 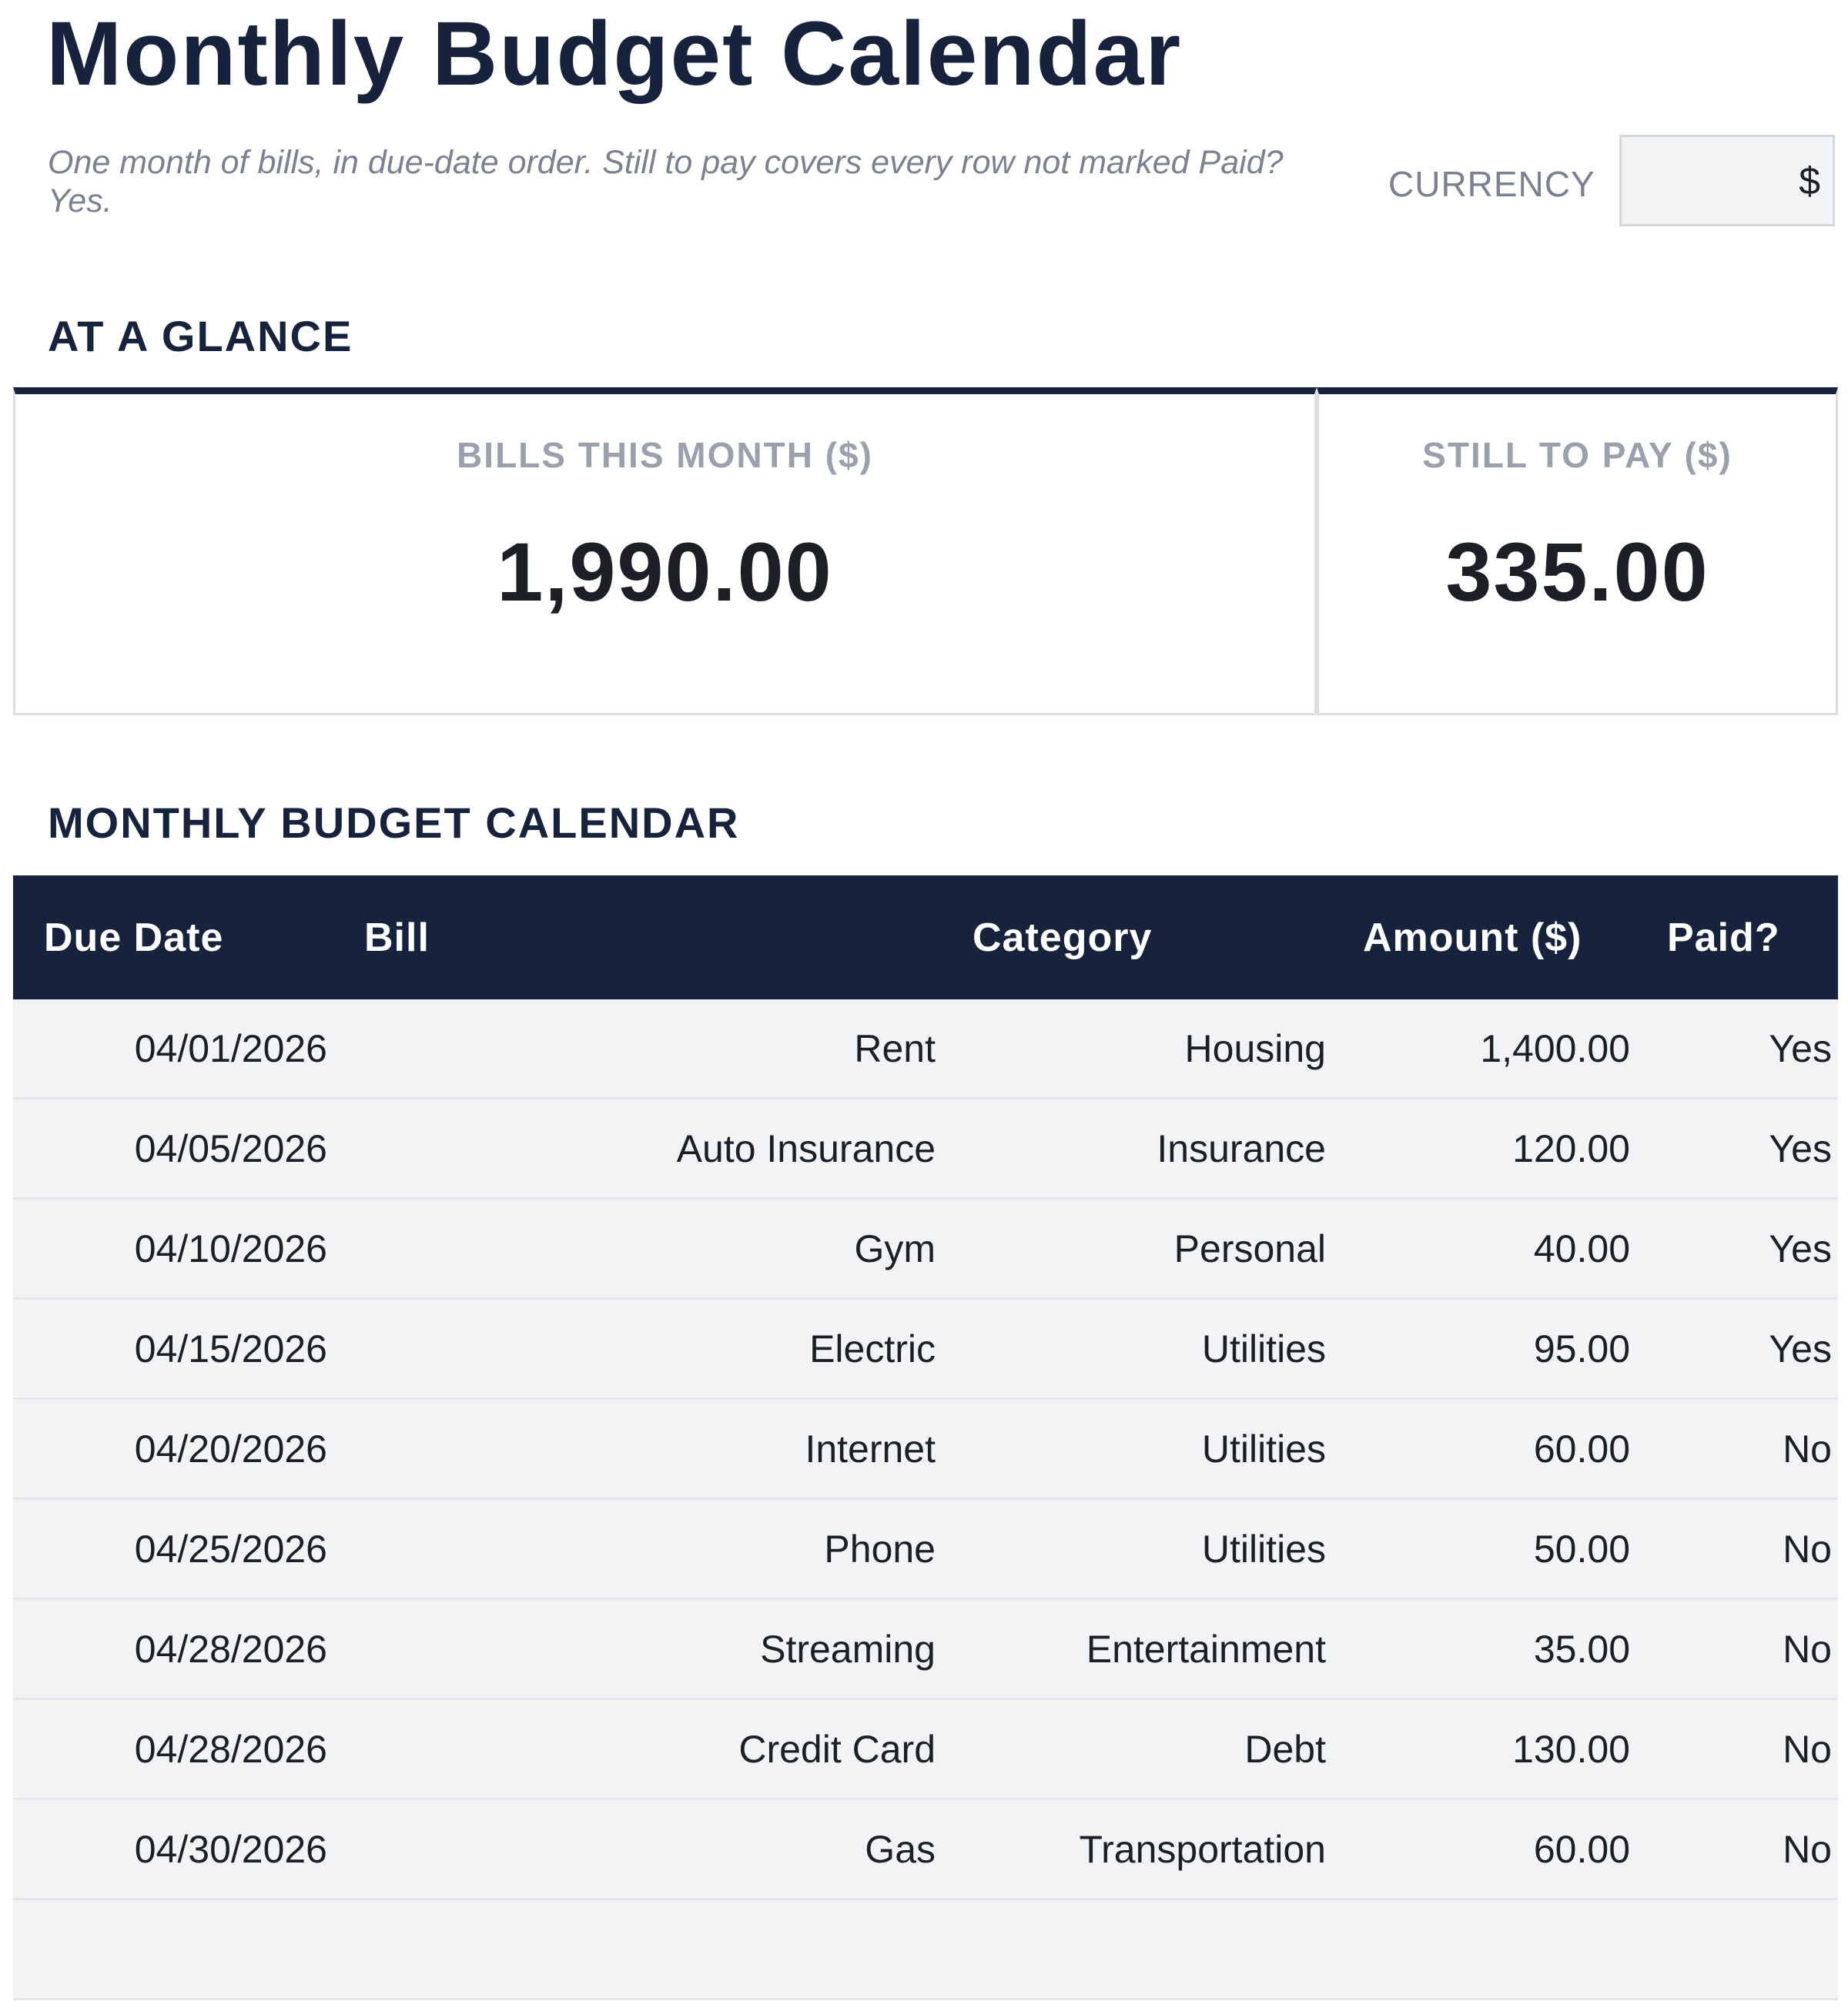 I want to click on column-header: Amount ($), so click(x=1484, y=937).